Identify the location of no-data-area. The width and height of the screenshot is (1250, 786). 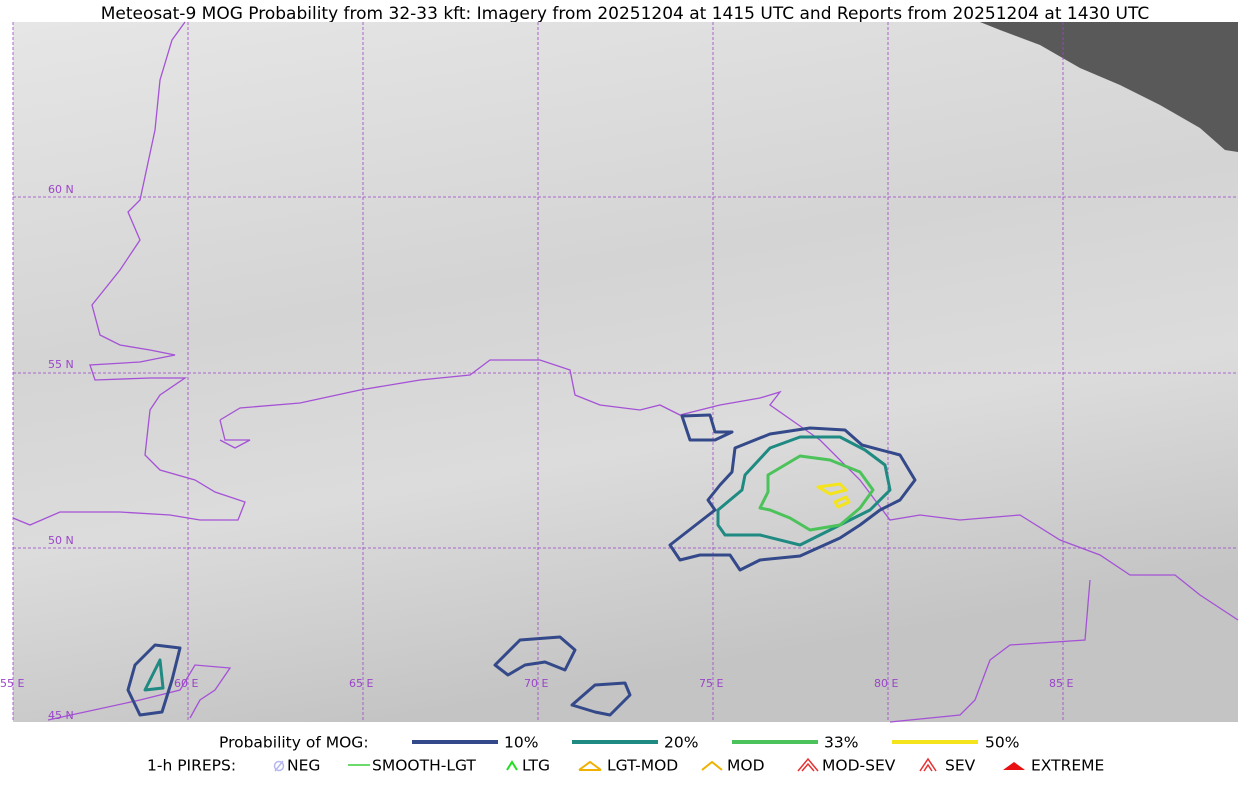
(1109, 87).